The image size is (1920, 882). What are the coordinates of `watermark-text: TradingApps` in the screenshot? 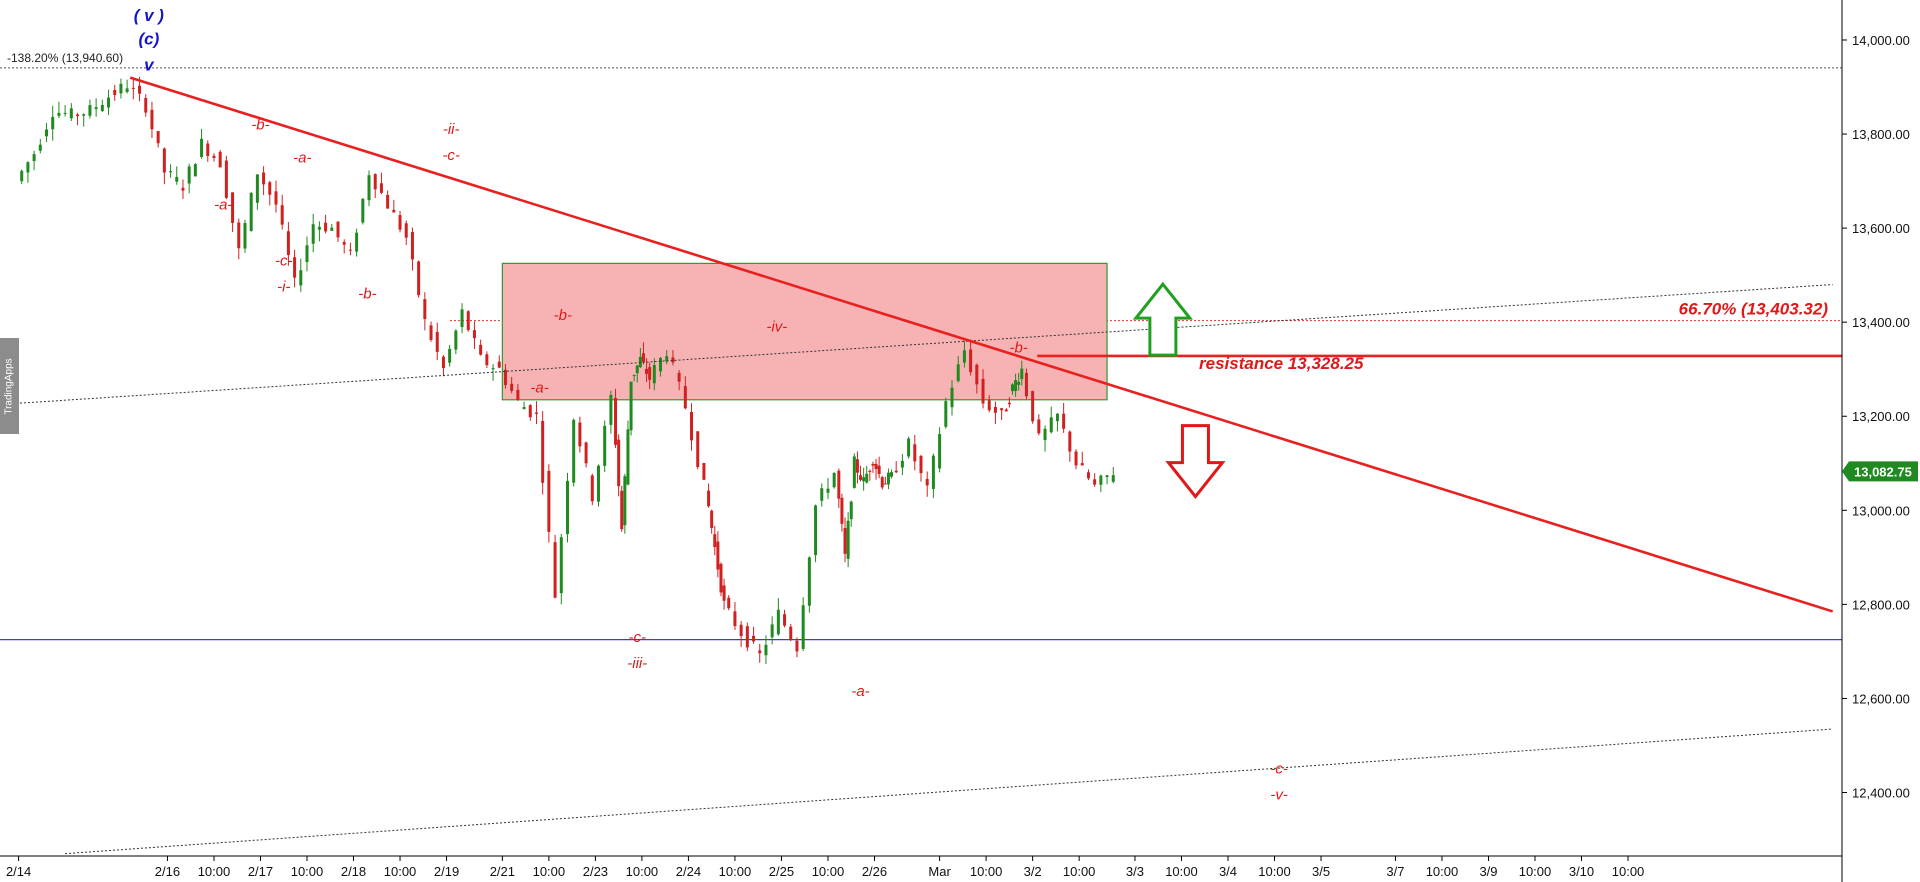 It's located at (10, 386).